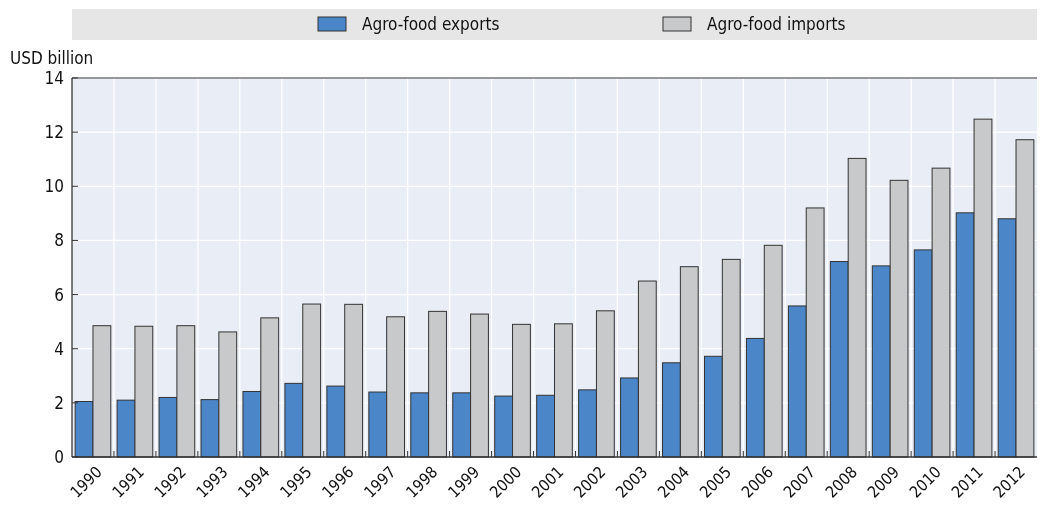  I want to click on y-tick-label: 0, so click(59, 456).